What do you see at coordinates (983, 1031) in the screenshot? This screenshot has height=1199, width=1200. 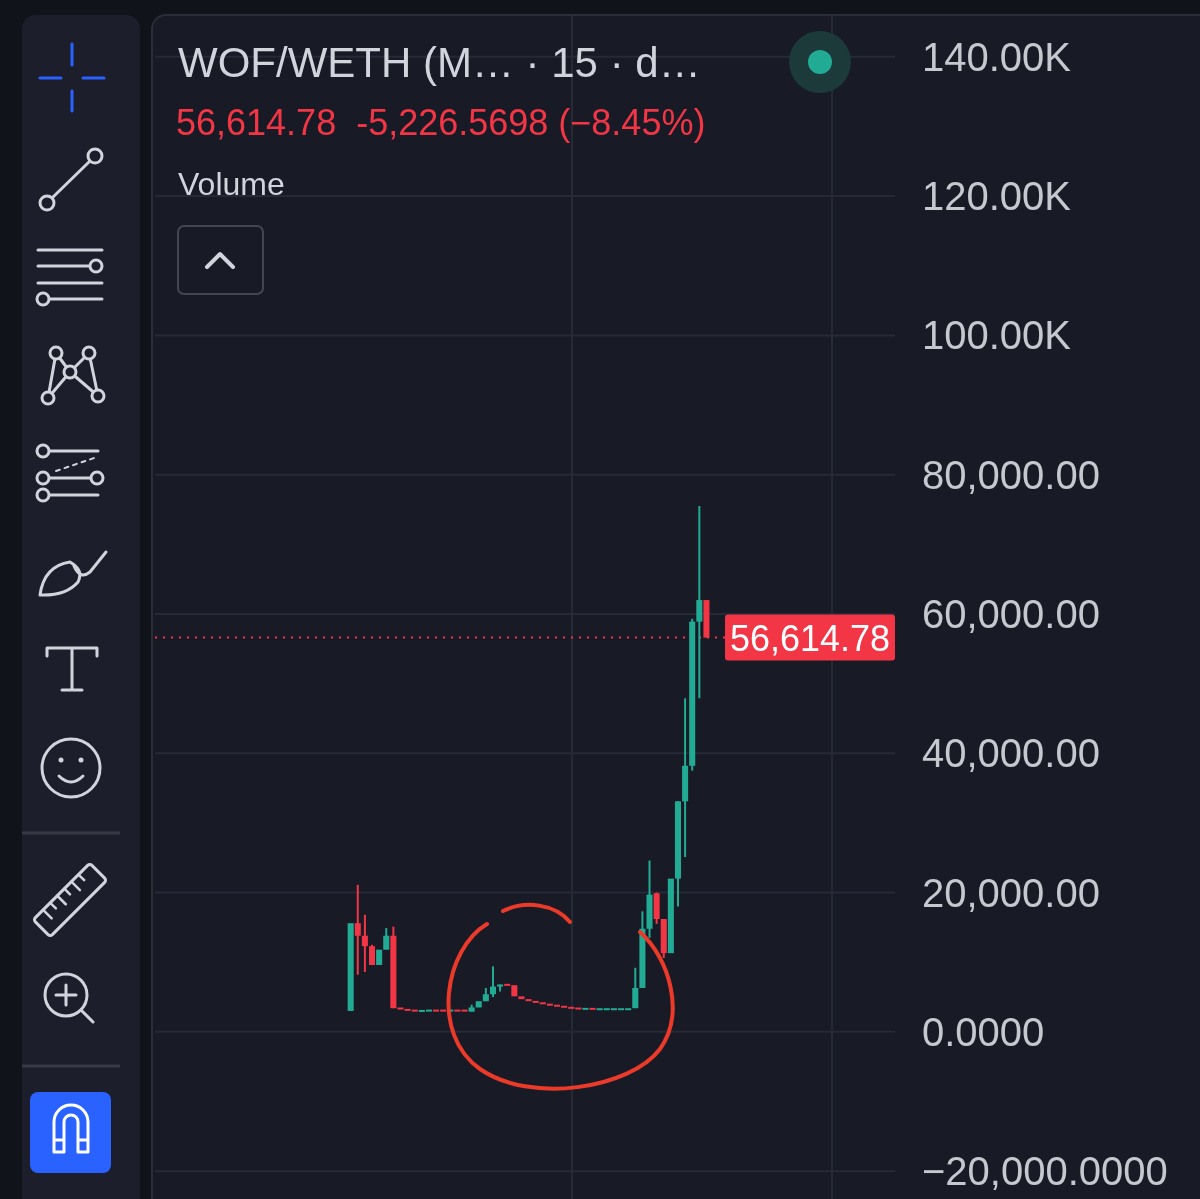 I see `y-tick-label: 0.0000` at bounding box center [983, 1031].